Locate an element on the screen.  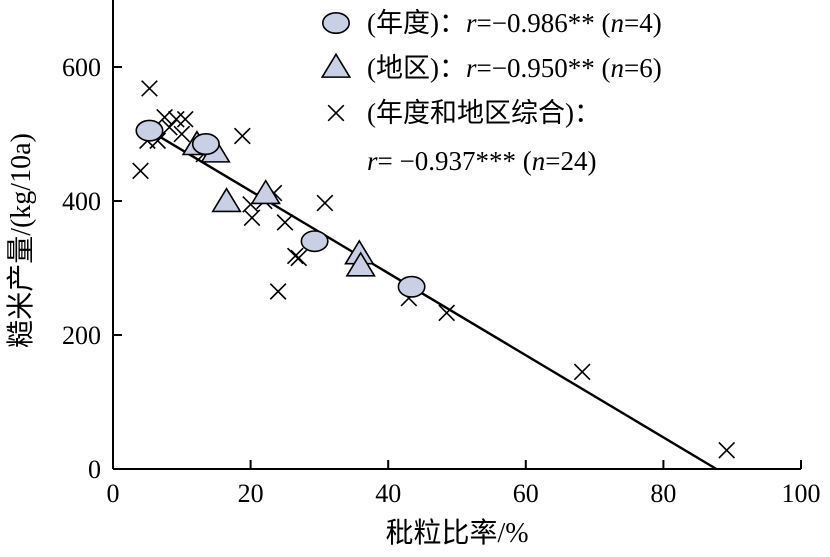
y-tick-label: 600 is located at coordinates (81, 67).